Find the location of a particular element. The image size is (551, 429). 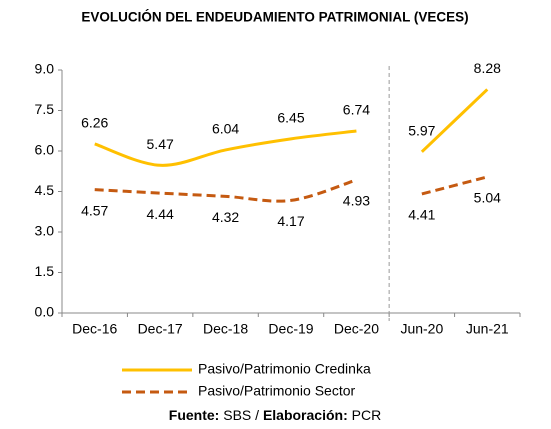

data-label: 6.74 is located at coordinates (356, 110).